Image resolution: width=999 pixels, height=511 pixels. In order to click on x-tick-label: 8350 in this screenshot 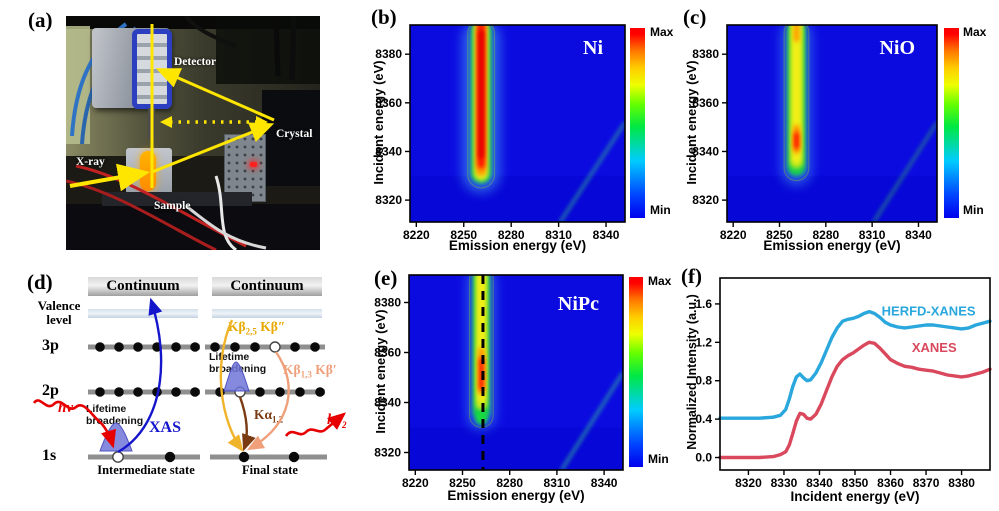, I will do `click(855, 483)`.